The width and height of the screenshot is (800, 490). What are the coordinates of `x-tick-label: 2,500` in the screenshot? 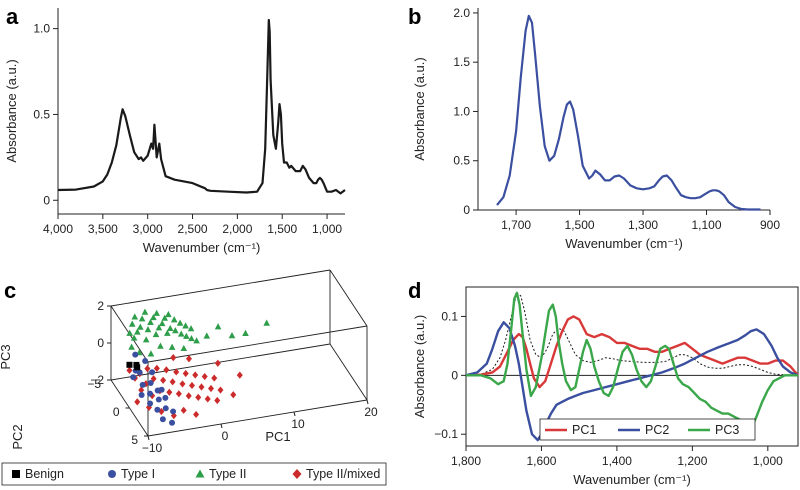 It's located at (193, 229).